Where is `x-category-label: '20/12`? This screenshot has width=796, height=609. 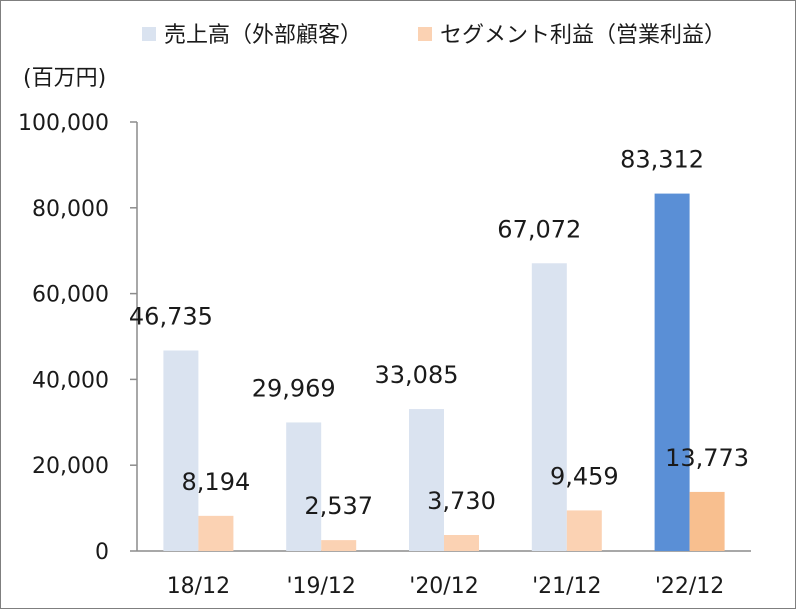 x-category-label: '20/12 is located at coordinates (443, 586).